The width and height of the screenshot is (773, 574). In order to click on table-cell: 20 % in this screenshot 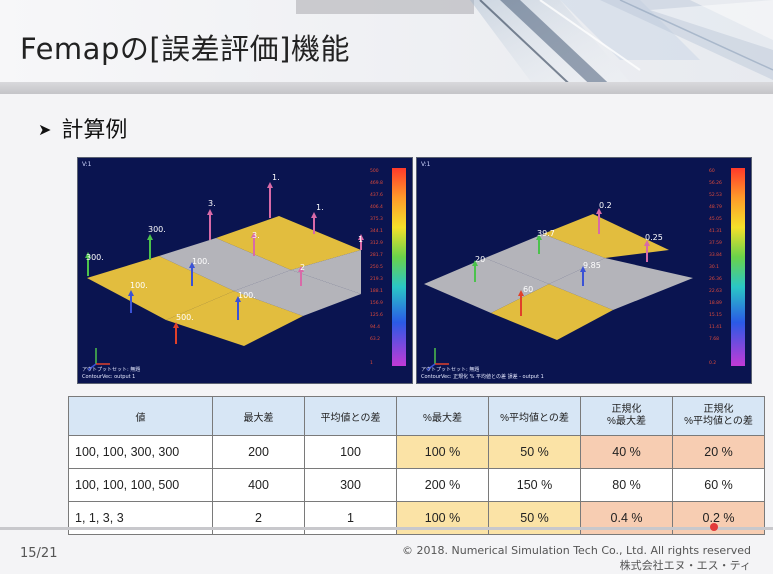, I will do `click(718, 452)`.